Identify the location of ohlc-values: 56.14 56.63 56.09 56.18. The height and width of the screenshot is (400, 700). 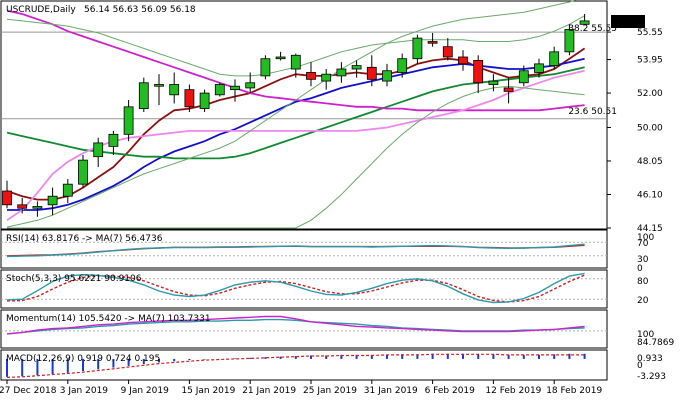
(140, 10).